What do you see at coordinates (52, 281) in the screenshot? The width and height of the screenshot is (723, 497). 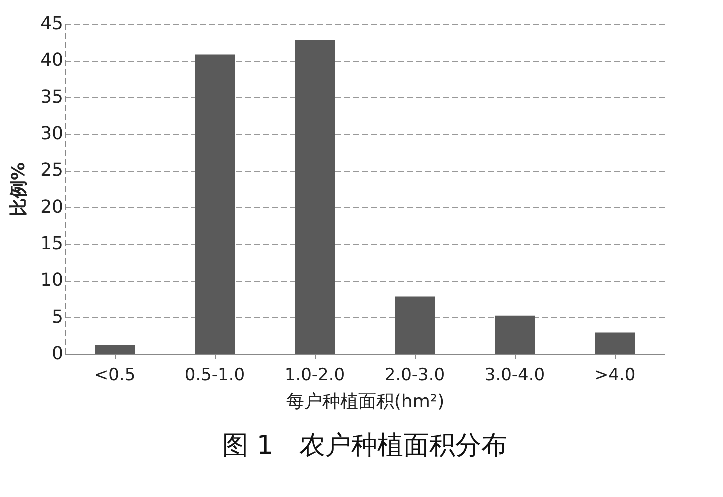 I see `y-tick-label: 10` at bounding box center [52, 281].